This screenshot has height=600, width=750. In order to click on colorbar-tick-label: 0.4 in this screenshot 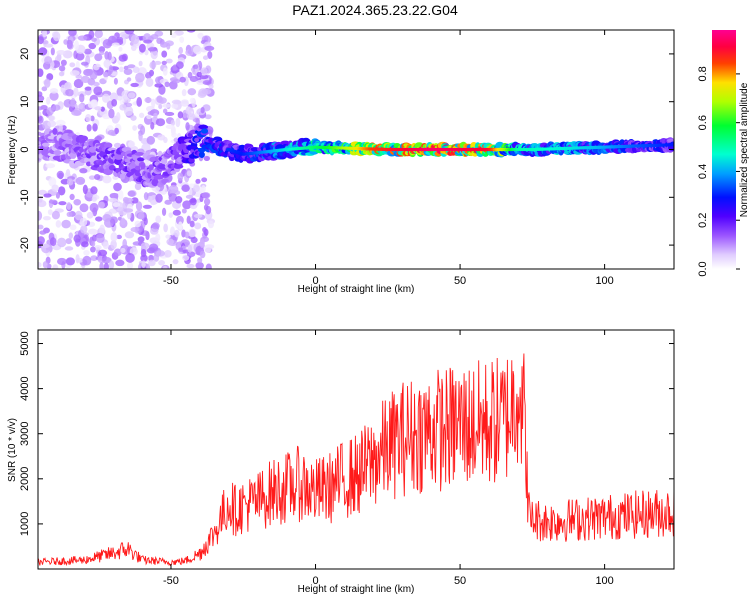, I will do `click(703, 171)`.